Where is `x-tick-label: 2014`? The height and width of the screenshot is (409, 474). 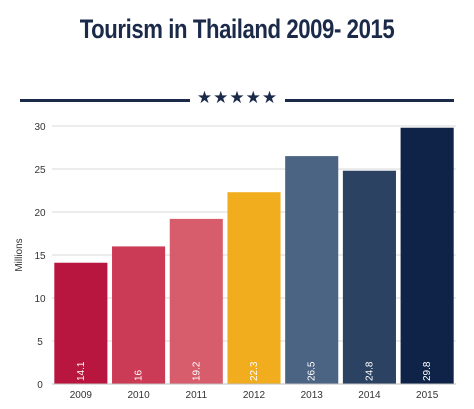 x-tick-label: 2014 is located at coordinates (369, 395).